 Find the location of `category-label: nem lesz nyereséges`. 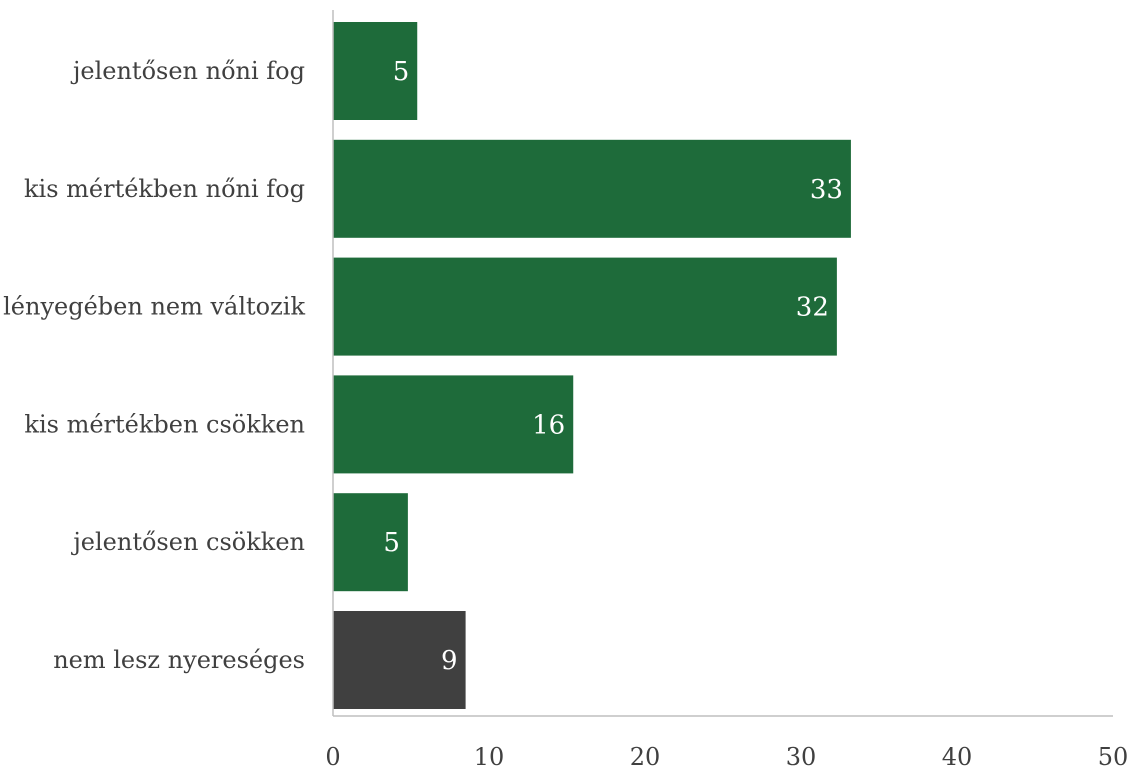

category-label: nem lesz nyereséges is located at coordinates (179, 660).